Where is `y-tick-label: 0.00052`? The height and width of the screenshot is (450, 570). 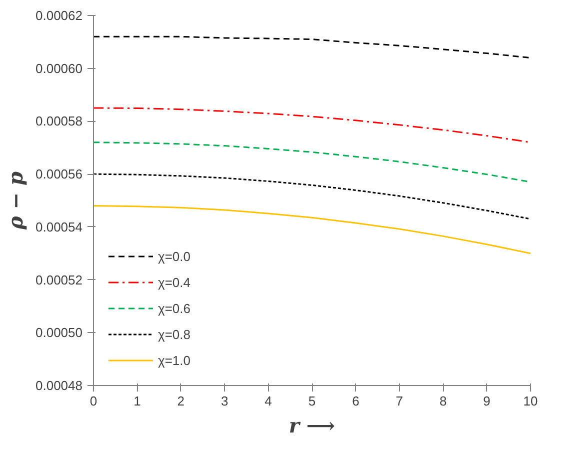
y-tick-label: 0.00052 is located at coordinates (59, 280).